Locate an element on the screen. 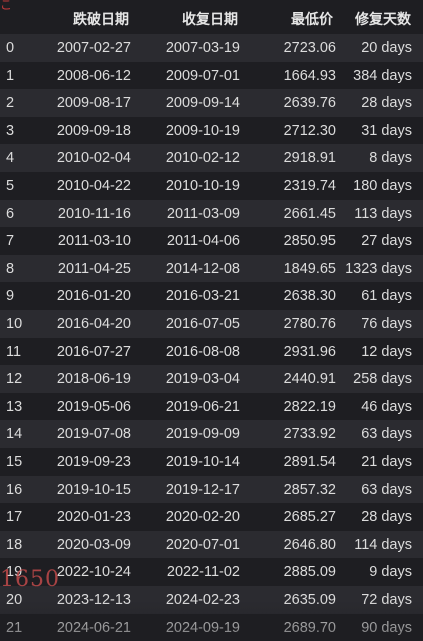 This screenshot has height=641, width=423. row-index: 7 is located at coordinates (10, 241).